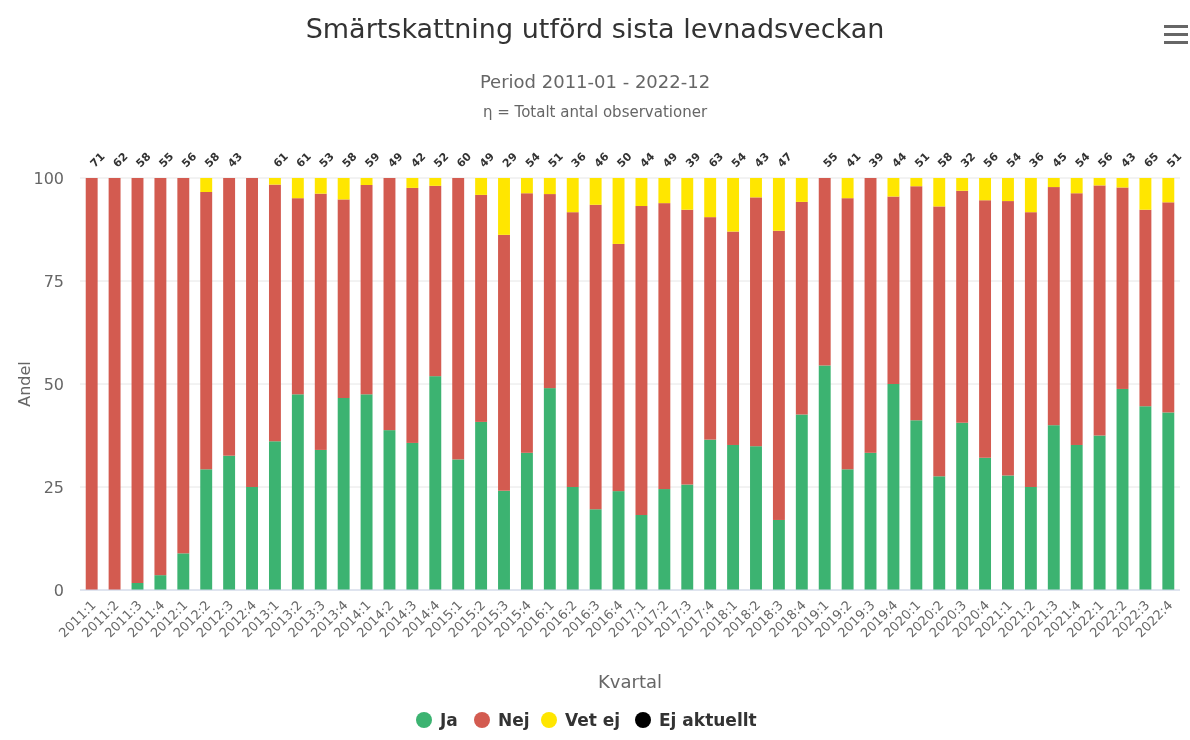  I want to click on text: η = Totalt antal observationer, so click(595, 112).